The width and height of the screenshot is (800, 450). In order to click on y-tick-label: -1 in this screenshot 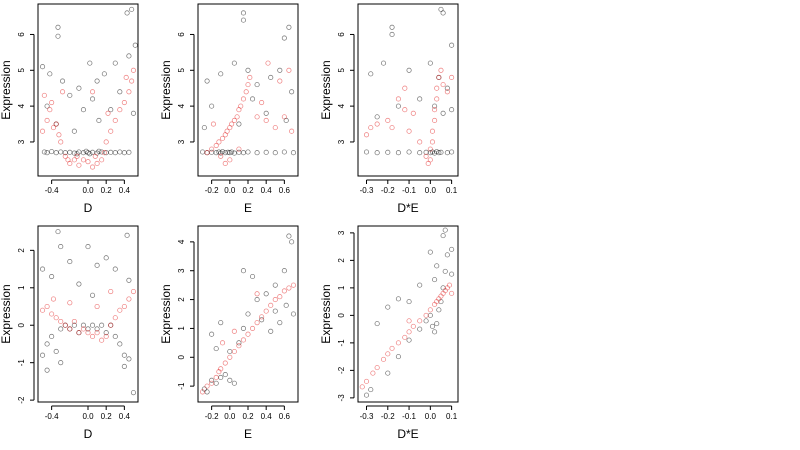, I will do `click(341, 343)`.